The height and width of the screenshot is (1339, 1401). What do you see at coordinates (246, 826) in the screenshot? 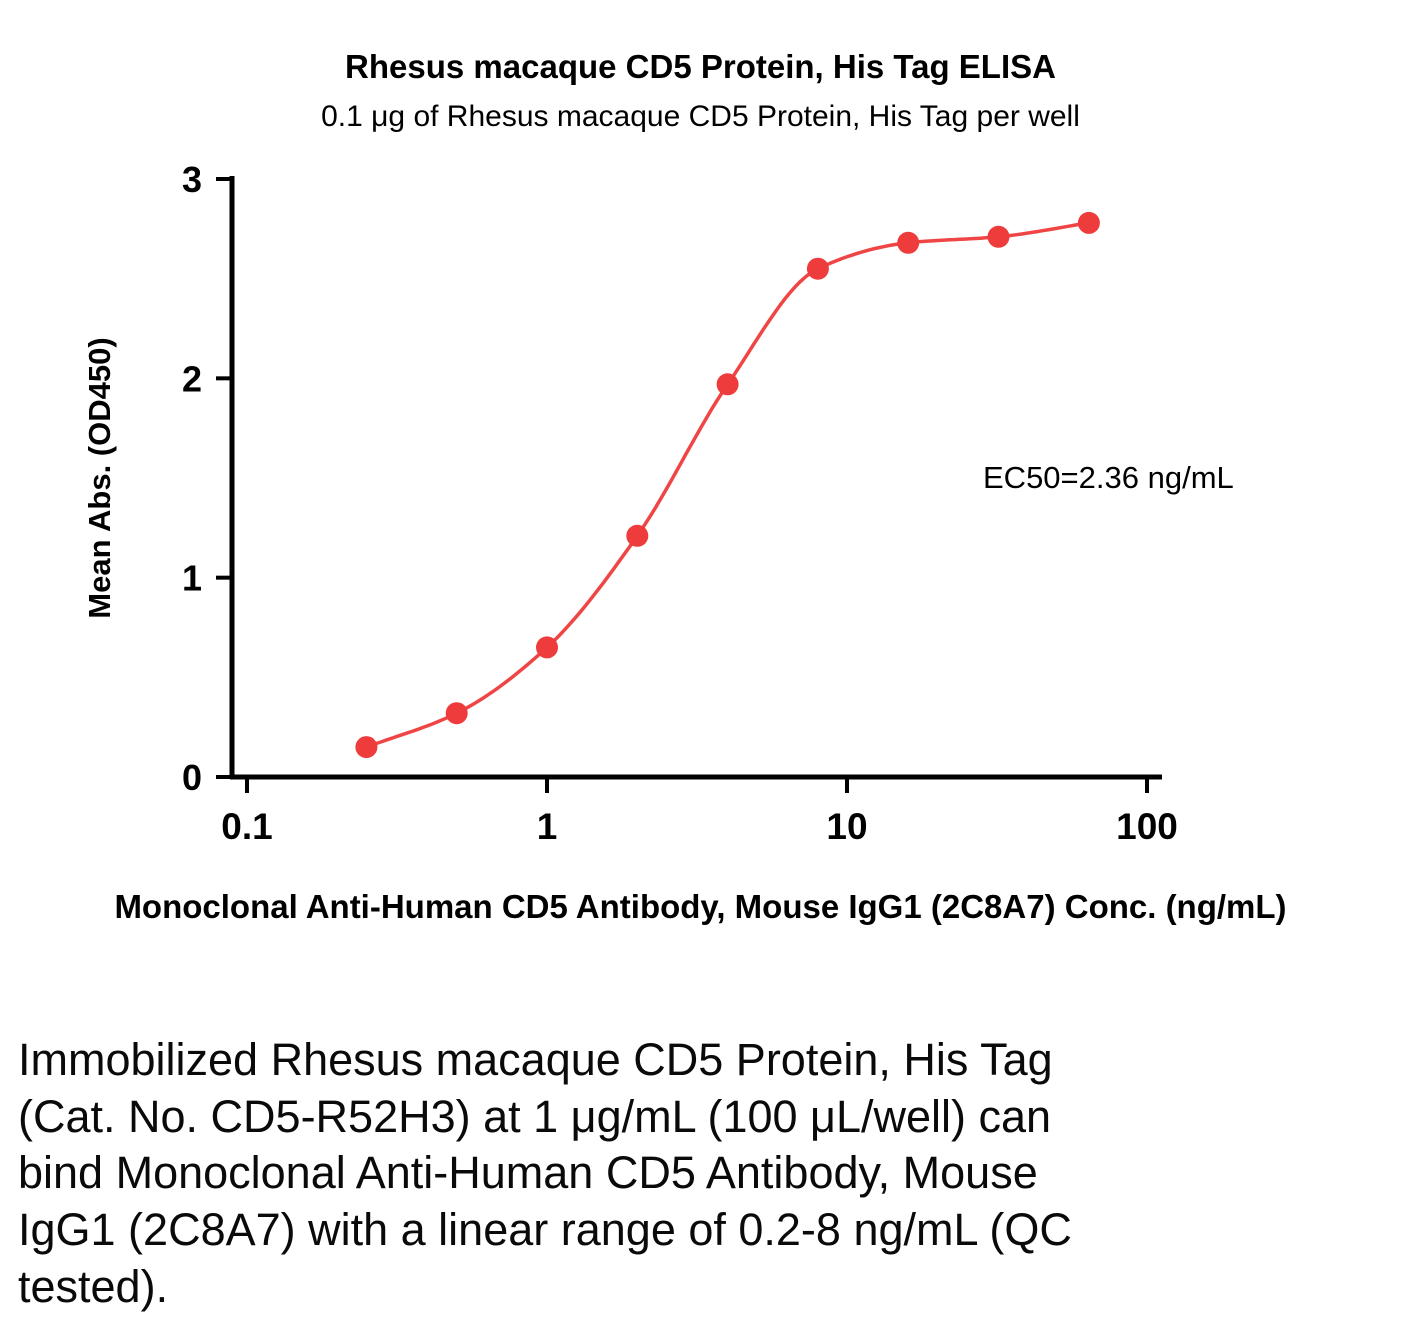
I see `x-tick-label: 0.1` at bounding box center [246, 826].